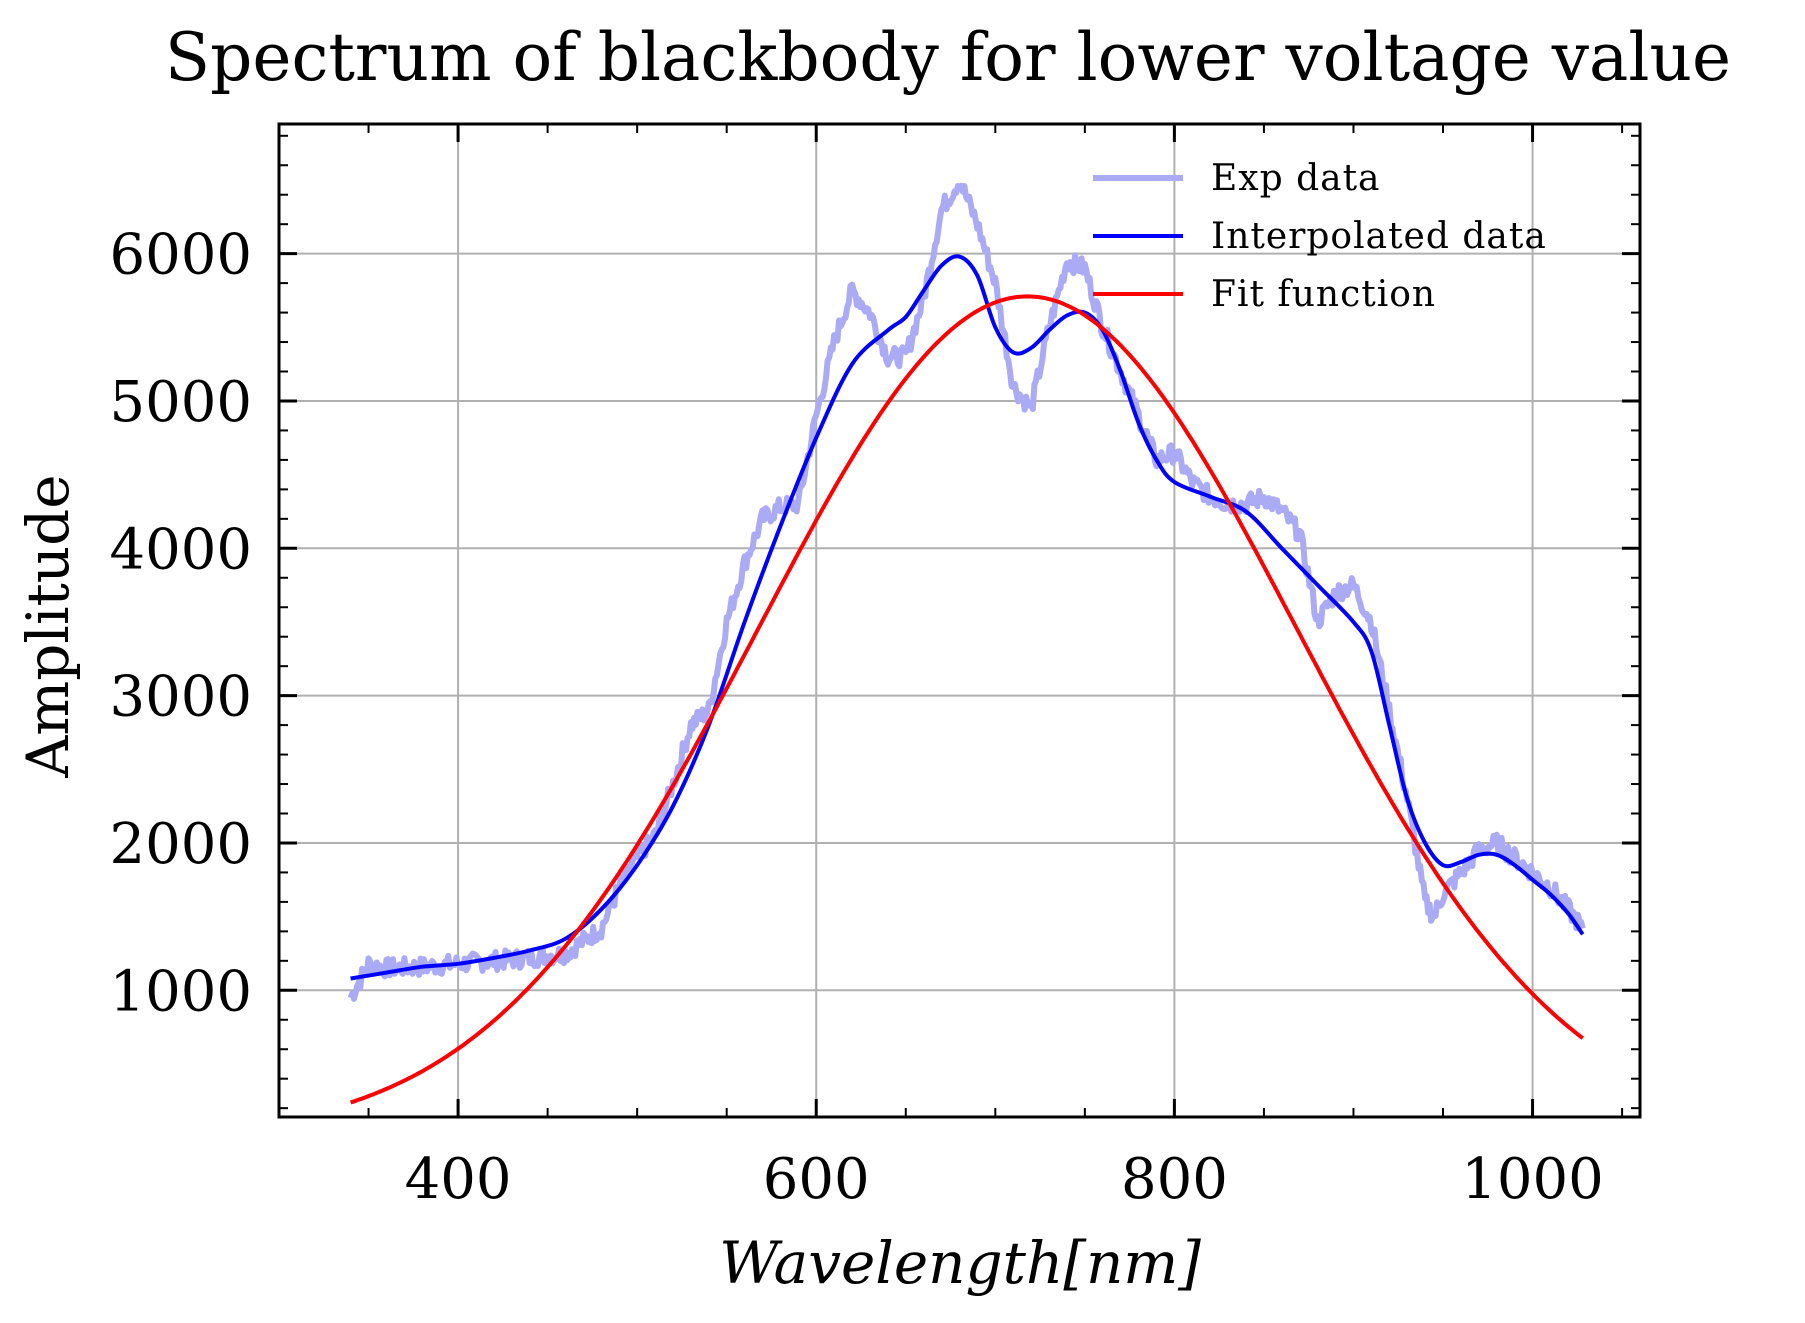  What do you see at coordinates (180, 402) in the screenshot?
I see `y-tick-label: 5000` at bounding box center [180, 402].